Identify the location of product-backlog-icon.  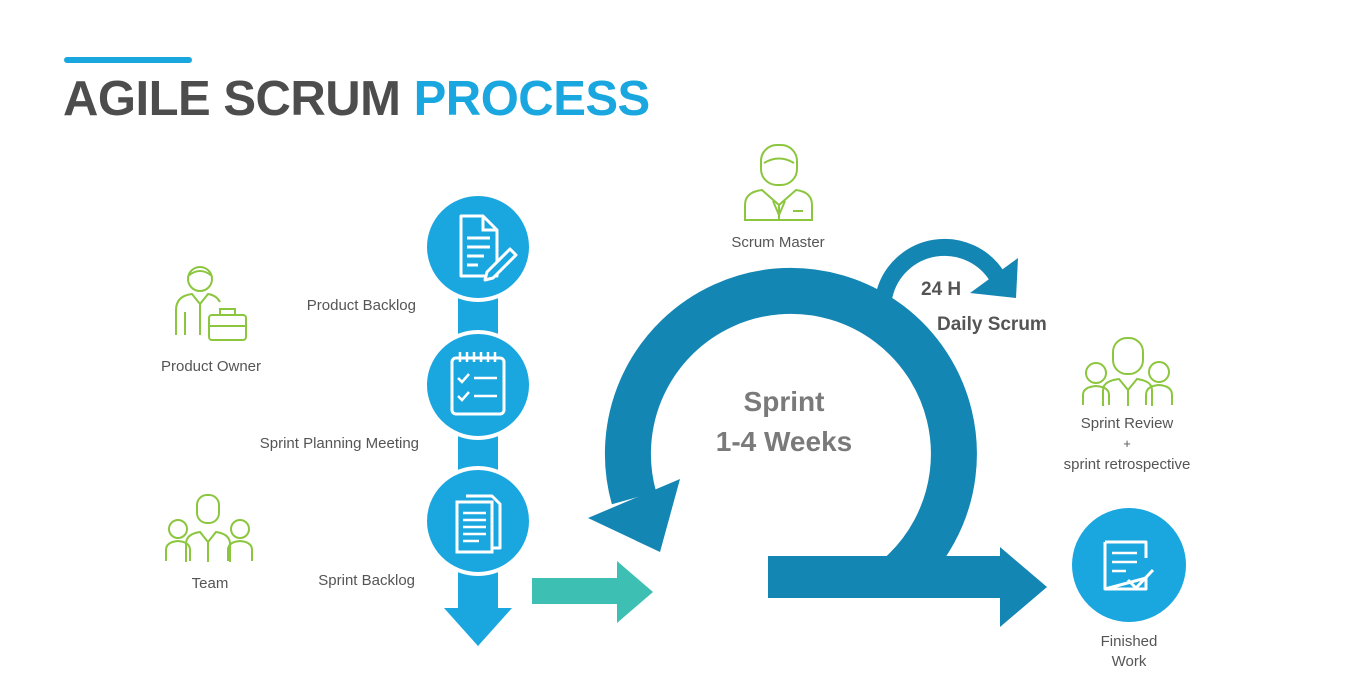
(478, 247).